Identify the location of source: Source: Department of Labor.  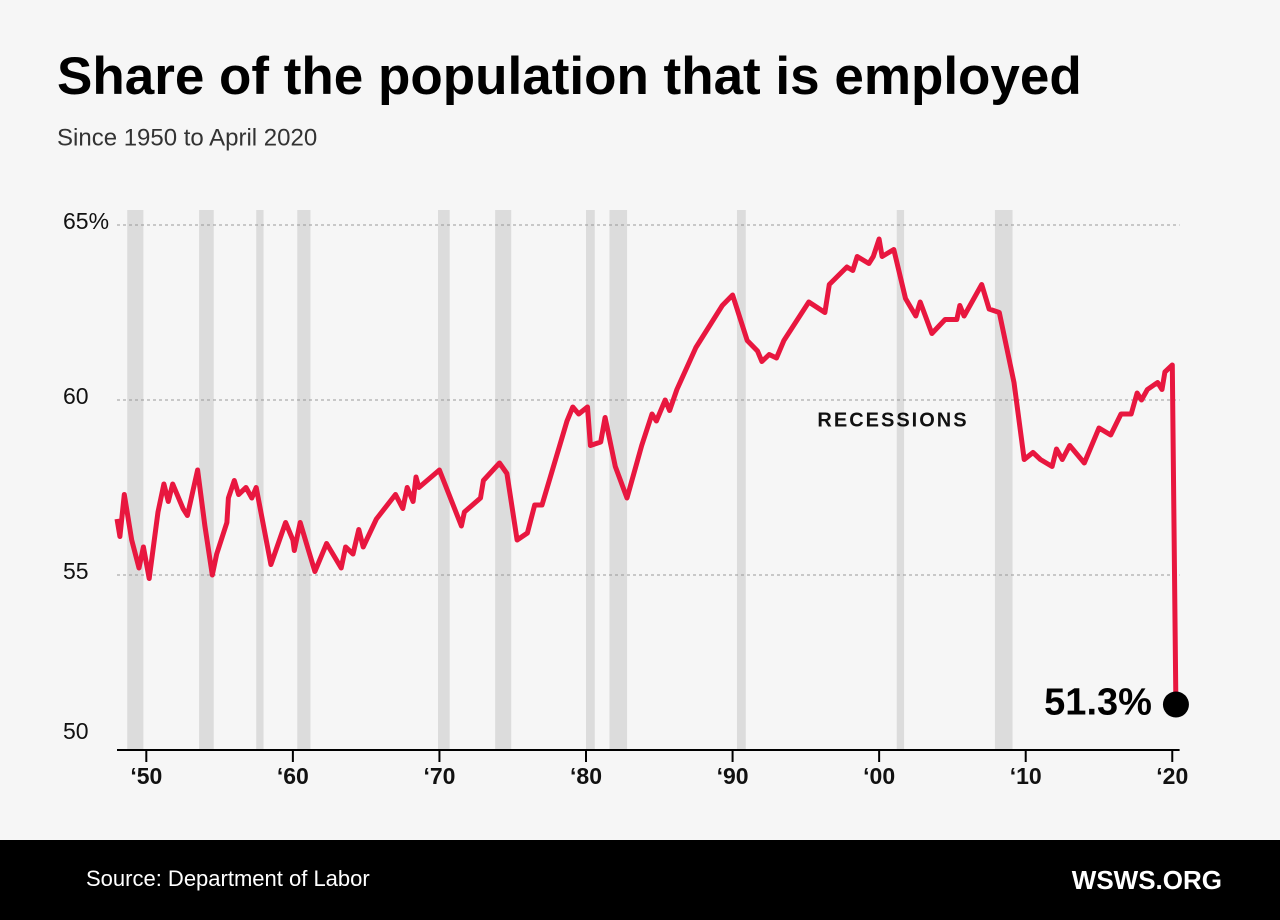
(228, 878).